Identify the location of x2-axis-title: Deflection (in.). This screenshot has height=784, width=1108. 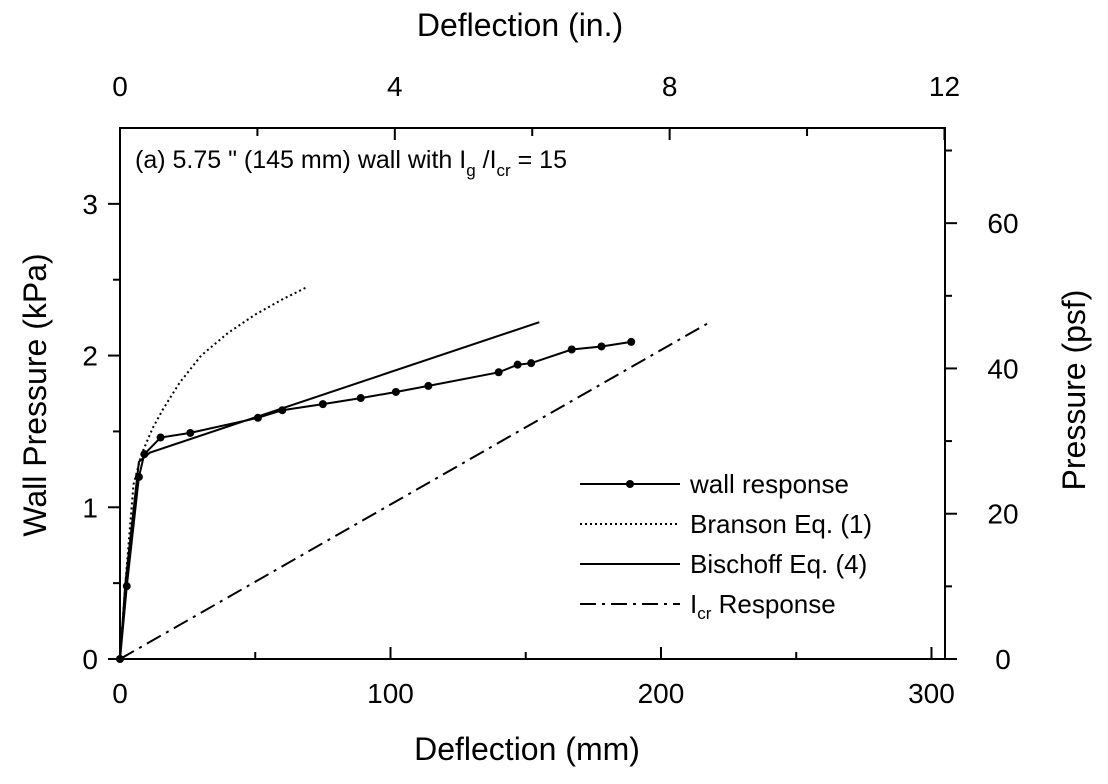
(520, 25).